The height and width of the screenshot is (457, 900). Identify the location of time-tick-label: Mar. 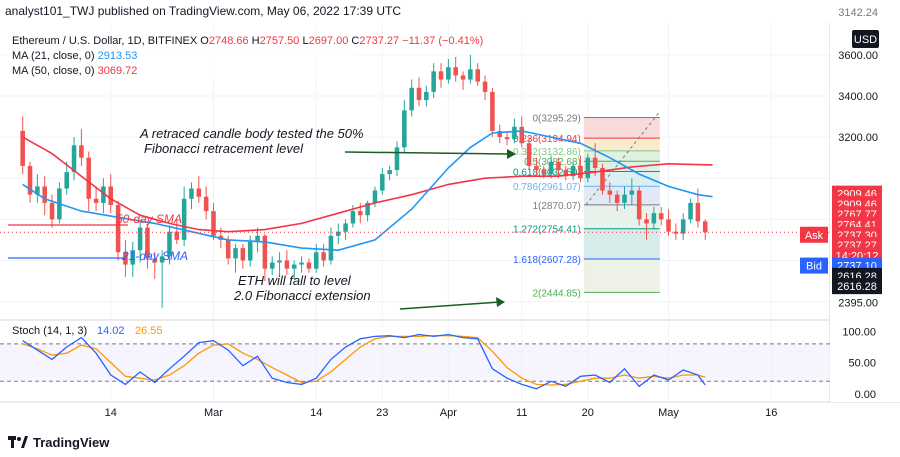
(213, 413).